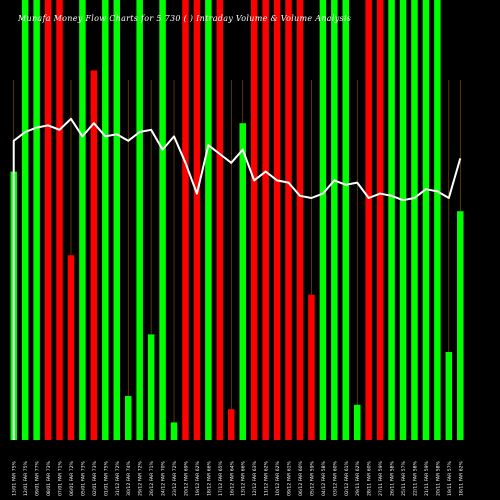 The image size is (500, 500). What do you see at coordinates (118, 478) in the screenshot?
I see `x-tick-label: 31/12 FAR 72%` at bounding box center [118, 478].